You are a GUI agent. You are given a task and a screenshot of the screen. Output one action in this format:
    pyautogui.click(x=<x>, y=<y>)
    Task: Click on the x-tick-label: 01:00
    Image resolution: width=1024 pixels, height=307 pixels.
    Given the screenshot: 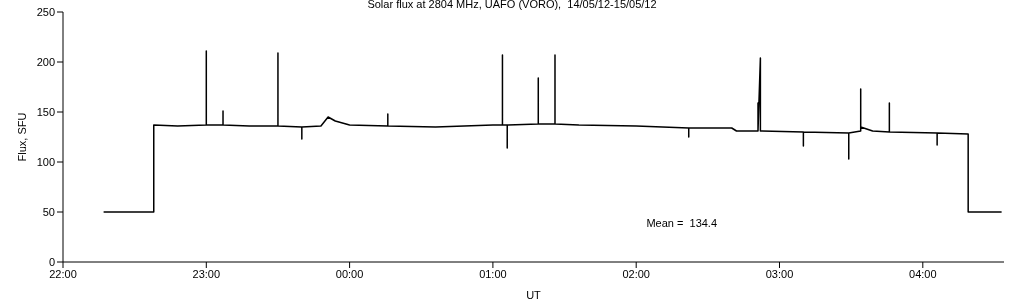 What is the action you would take?
    pyautogui.click(x=493, y=273)
    